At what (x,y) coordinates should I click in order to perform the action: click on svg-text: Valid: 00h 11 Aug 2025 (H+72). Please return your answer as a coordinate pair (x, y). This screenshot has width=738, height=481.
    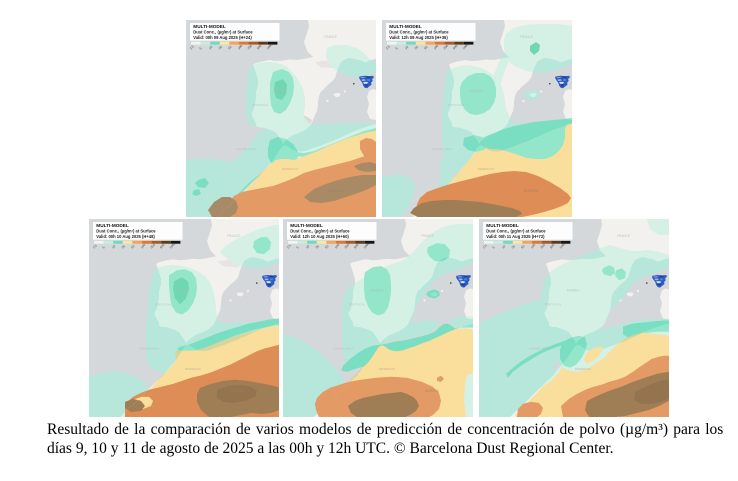
    Looking at the image, I should click on (515, 236).